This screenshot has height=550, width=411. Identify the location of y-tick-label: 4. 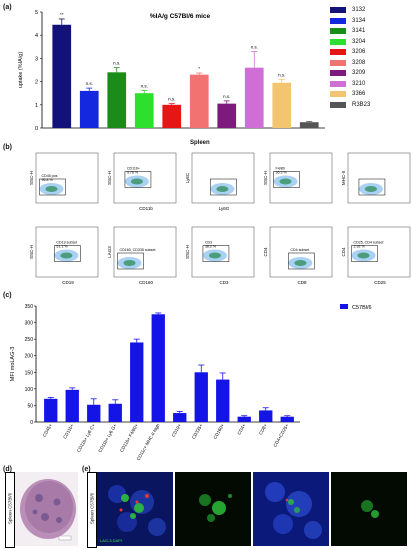
(36, 36).